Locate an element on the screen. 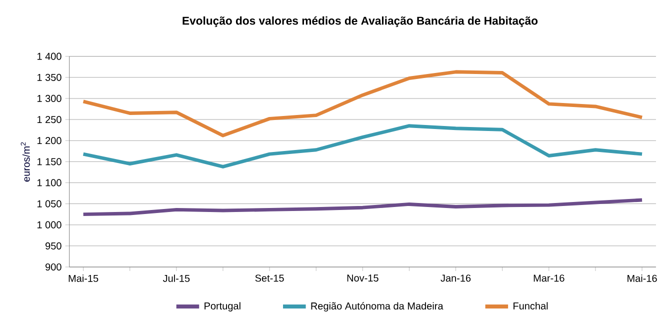  y-tick-label: 900 is located at coordinates (54, 267).